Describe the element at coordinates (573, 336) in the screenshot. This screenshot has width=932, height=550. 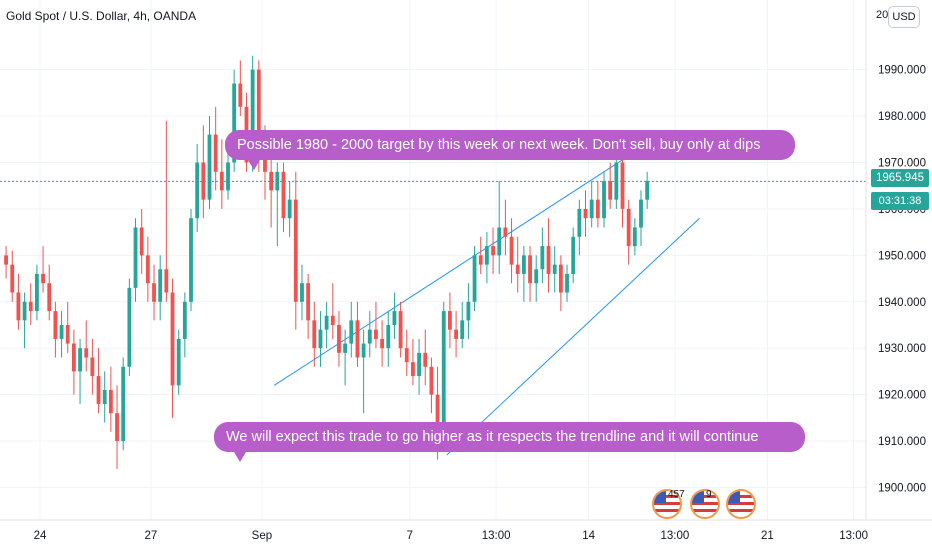
I see `trendline` at that location.